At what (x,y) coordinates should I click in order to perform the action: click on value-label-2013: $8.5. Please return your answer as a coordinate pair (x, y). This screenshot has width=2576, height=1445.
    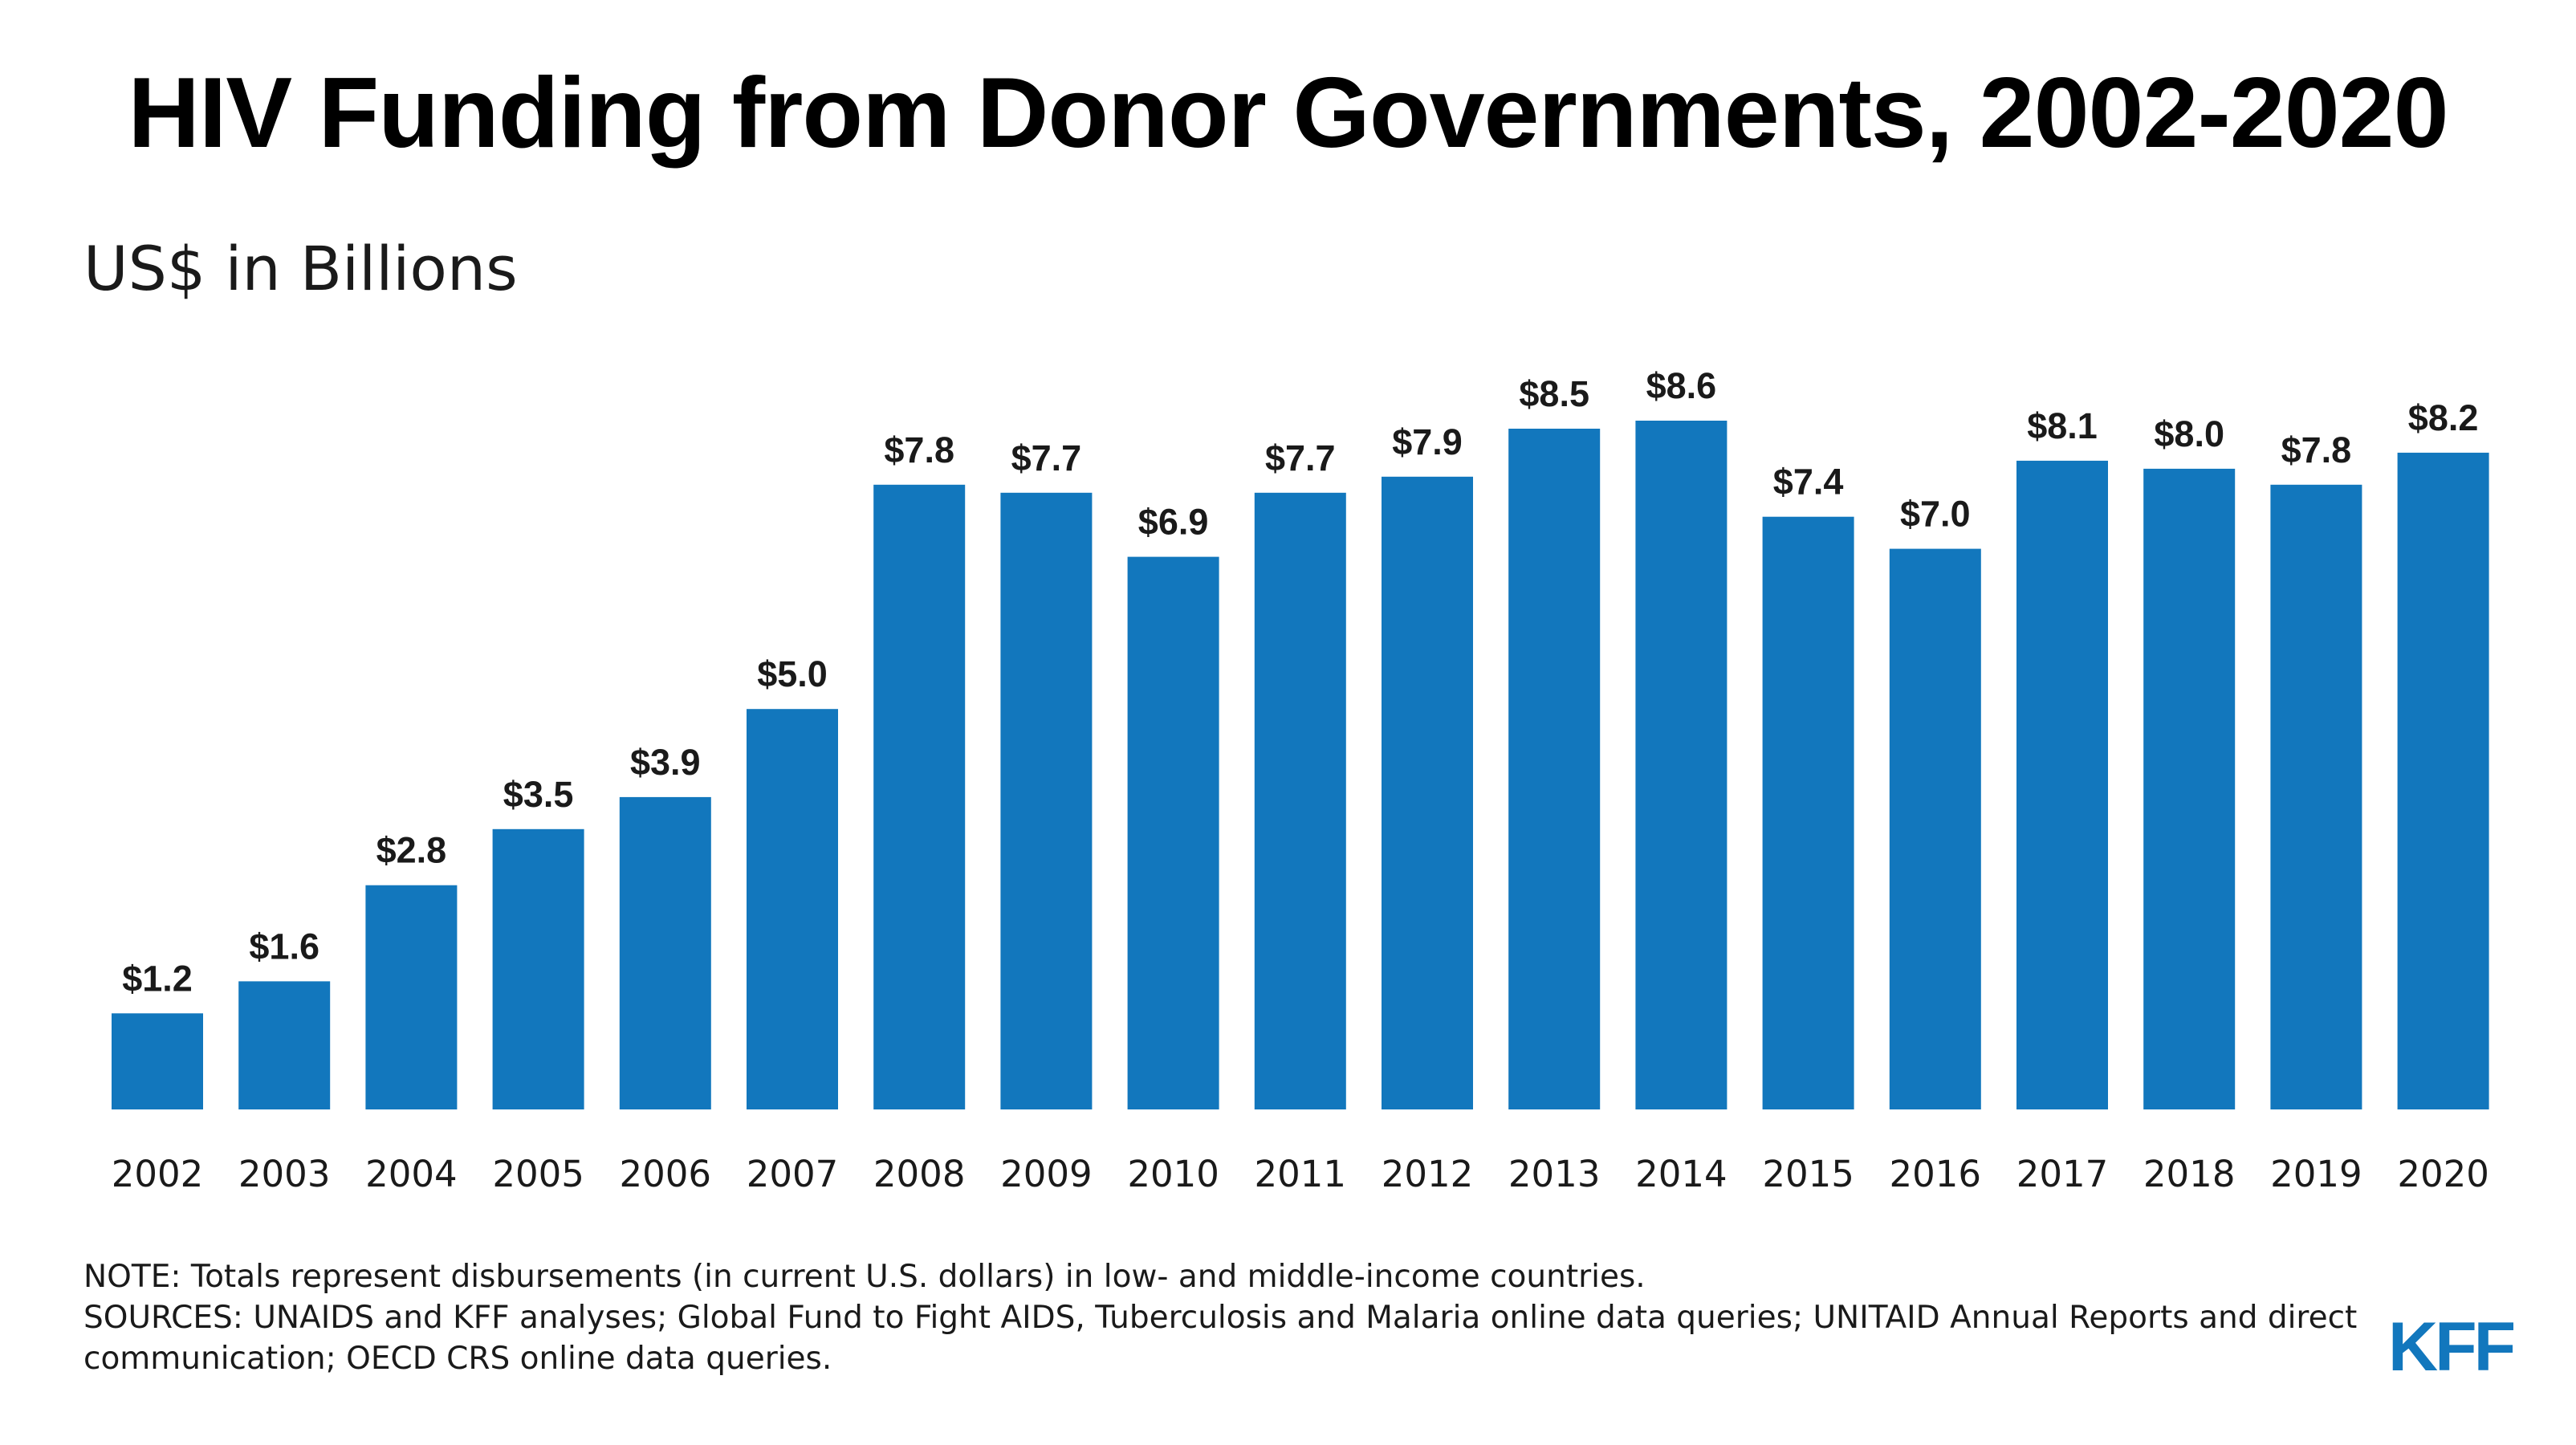
    Looking at the image, I should click on (1554, 393).